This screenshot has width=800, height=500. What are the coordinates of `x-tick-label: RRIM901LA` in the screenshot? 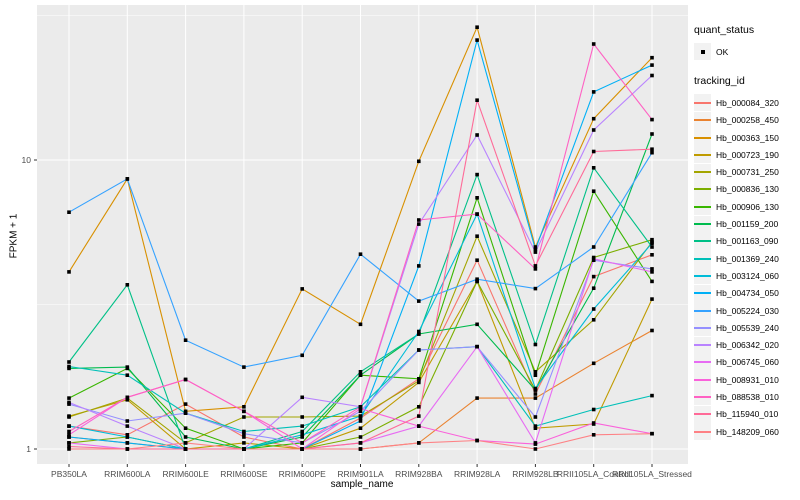 It's located at (360, 474).